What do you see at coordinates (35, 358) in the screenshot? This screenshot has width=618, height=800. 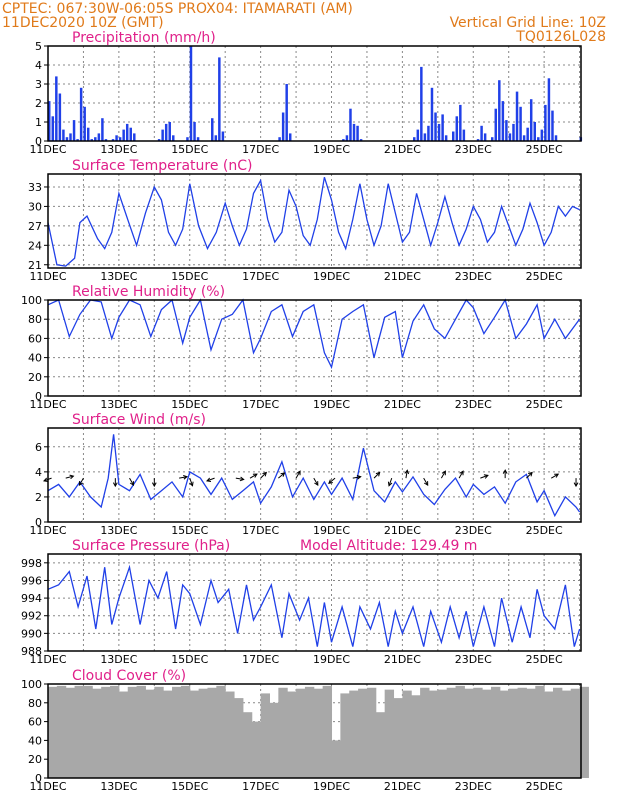 I see `y-tick-label: 40` at bounding box center [35, 358].